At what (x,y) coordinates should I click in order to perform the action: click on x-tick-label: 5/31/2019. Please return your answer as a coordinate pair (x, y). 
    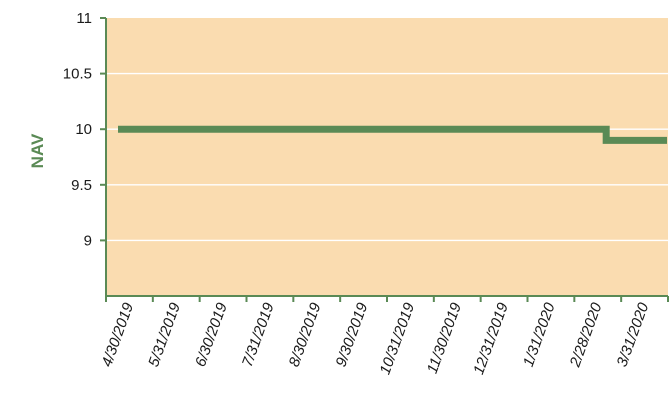
    Looking at the image, I should click on (164, 334).